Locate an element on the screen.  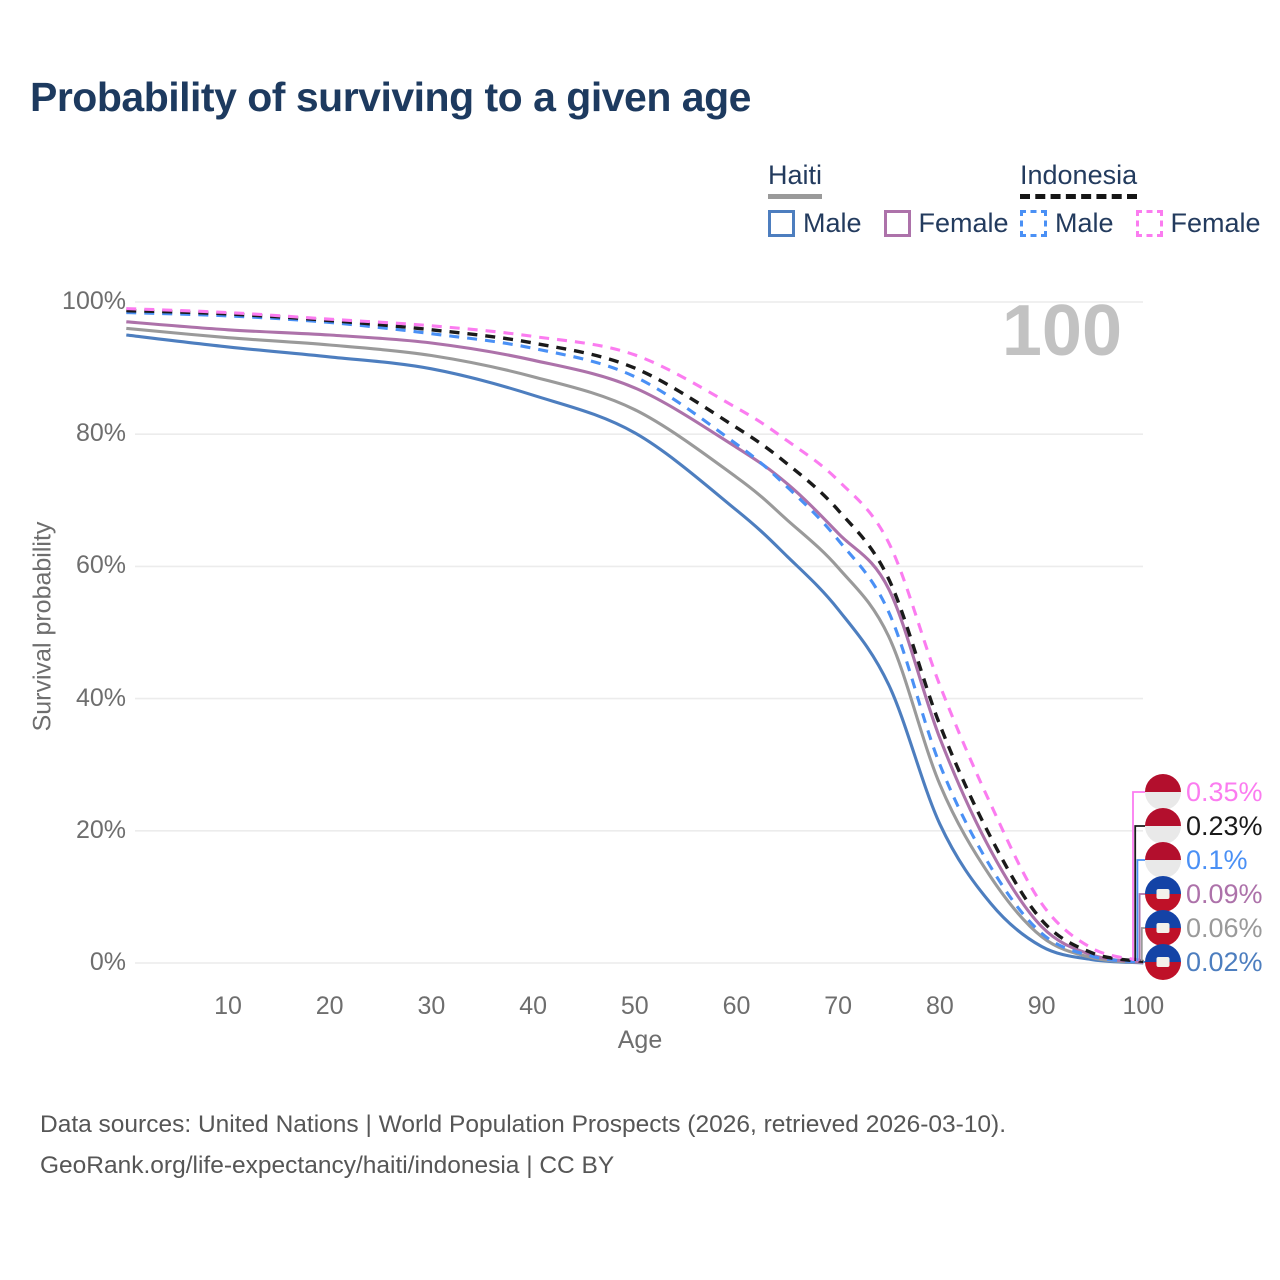
legend-item-indonesia-female: Female is located at coordinates (1198, 223).